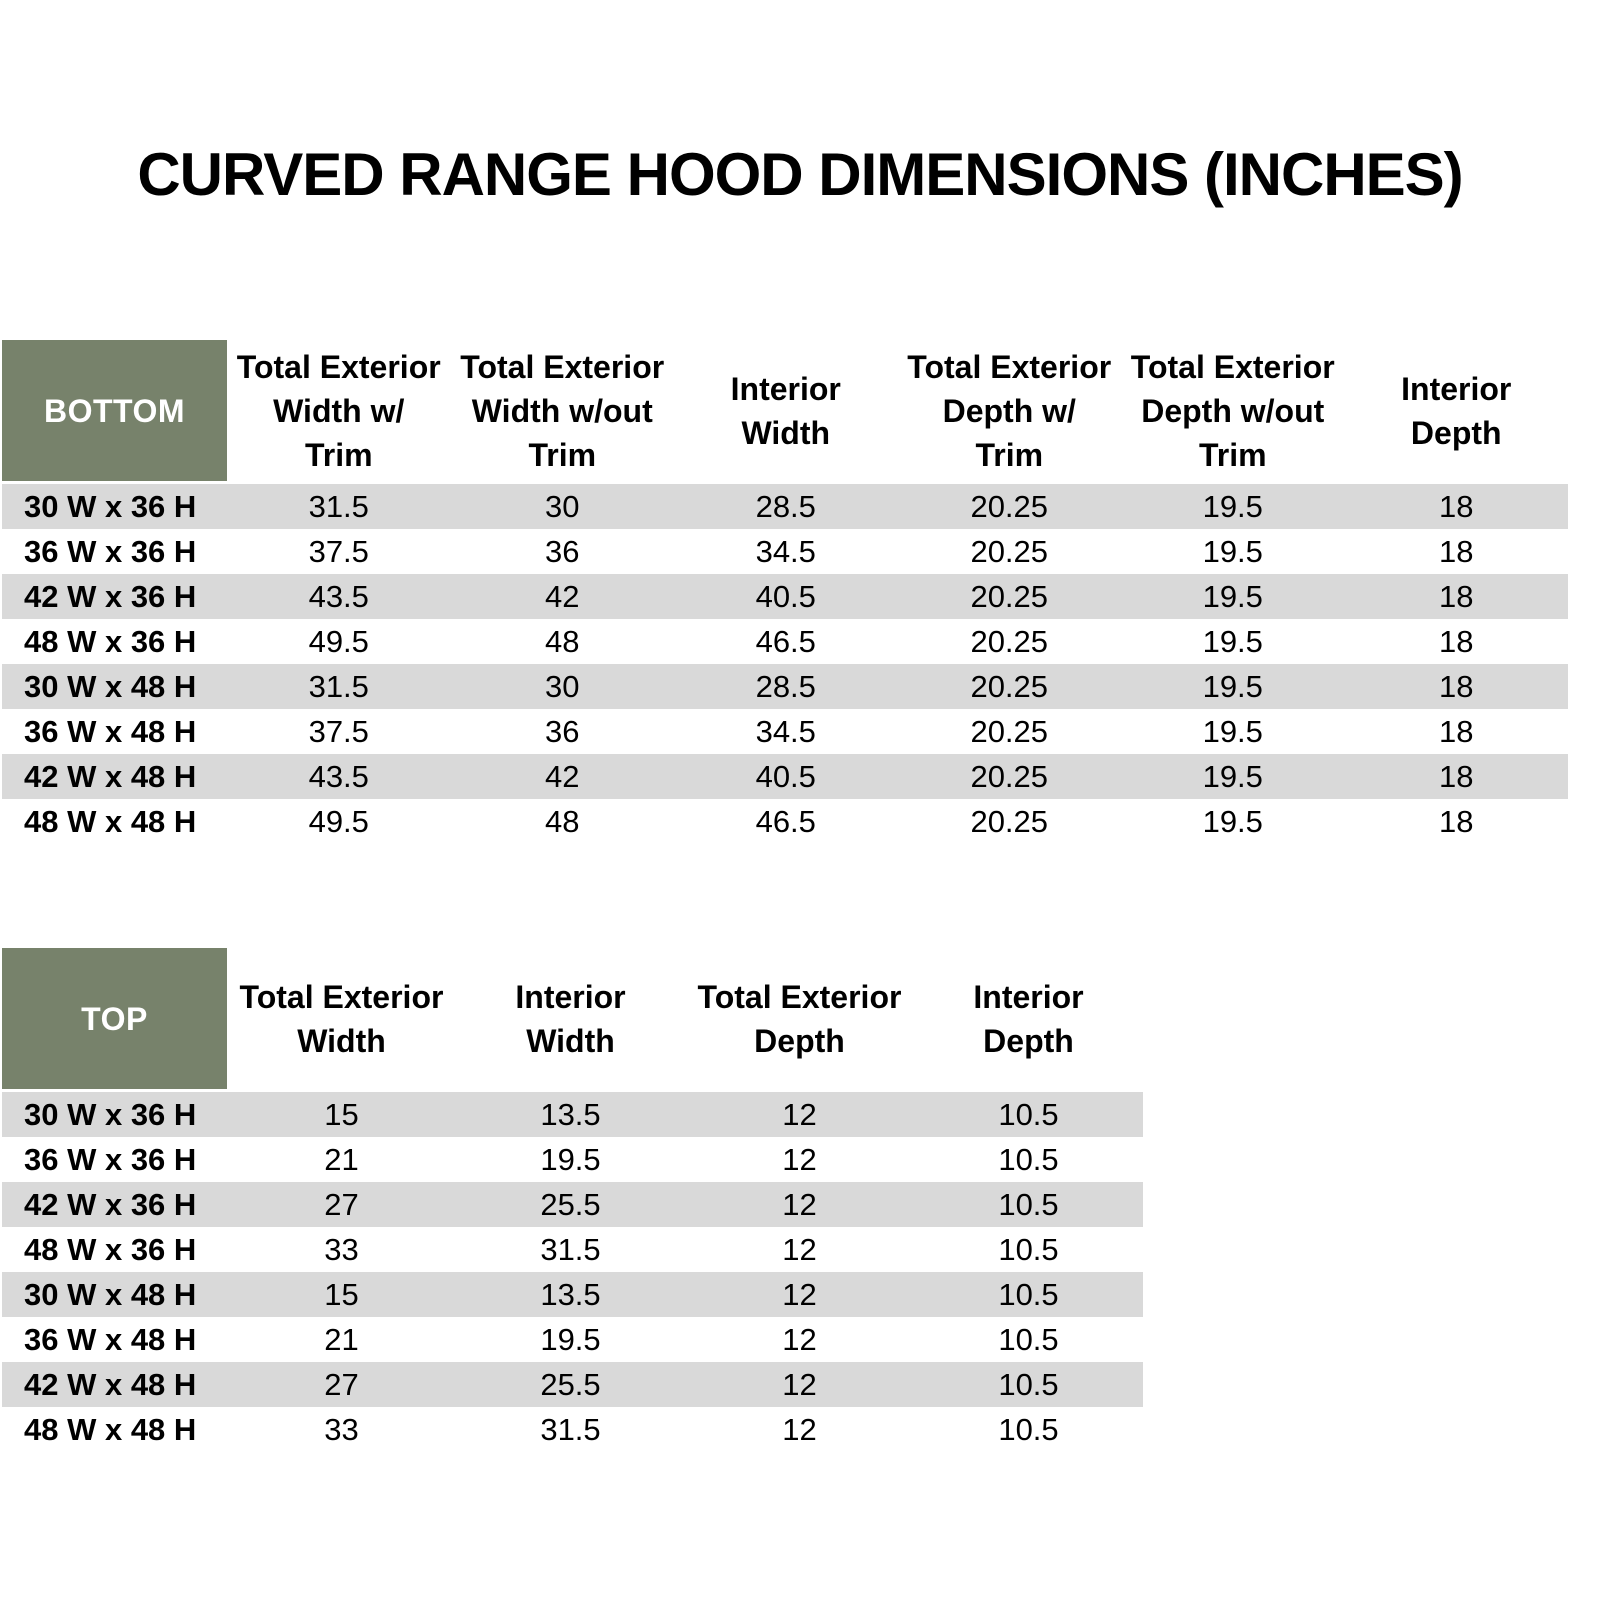 This screenshot has height=1600, width=1600. What do you see at coordinates (338, 410) in the screenshot?
I see `column-header-ext-width-w-trim: Total Exterior Width w/ Trim` at bounding box center [338, 410].